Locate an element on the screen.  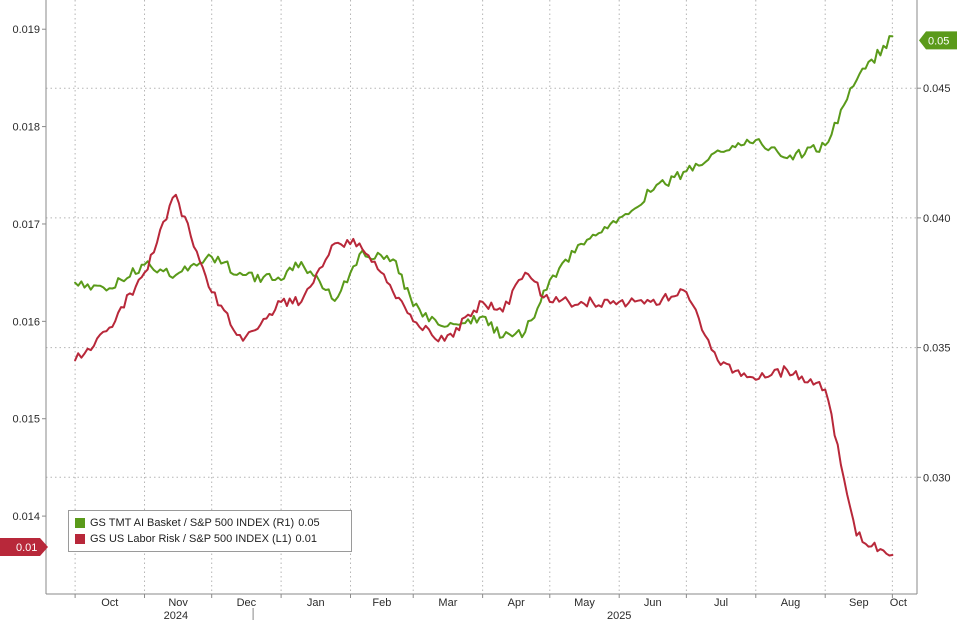
x-tick-label: Nov is located at coordinates (178, 603).